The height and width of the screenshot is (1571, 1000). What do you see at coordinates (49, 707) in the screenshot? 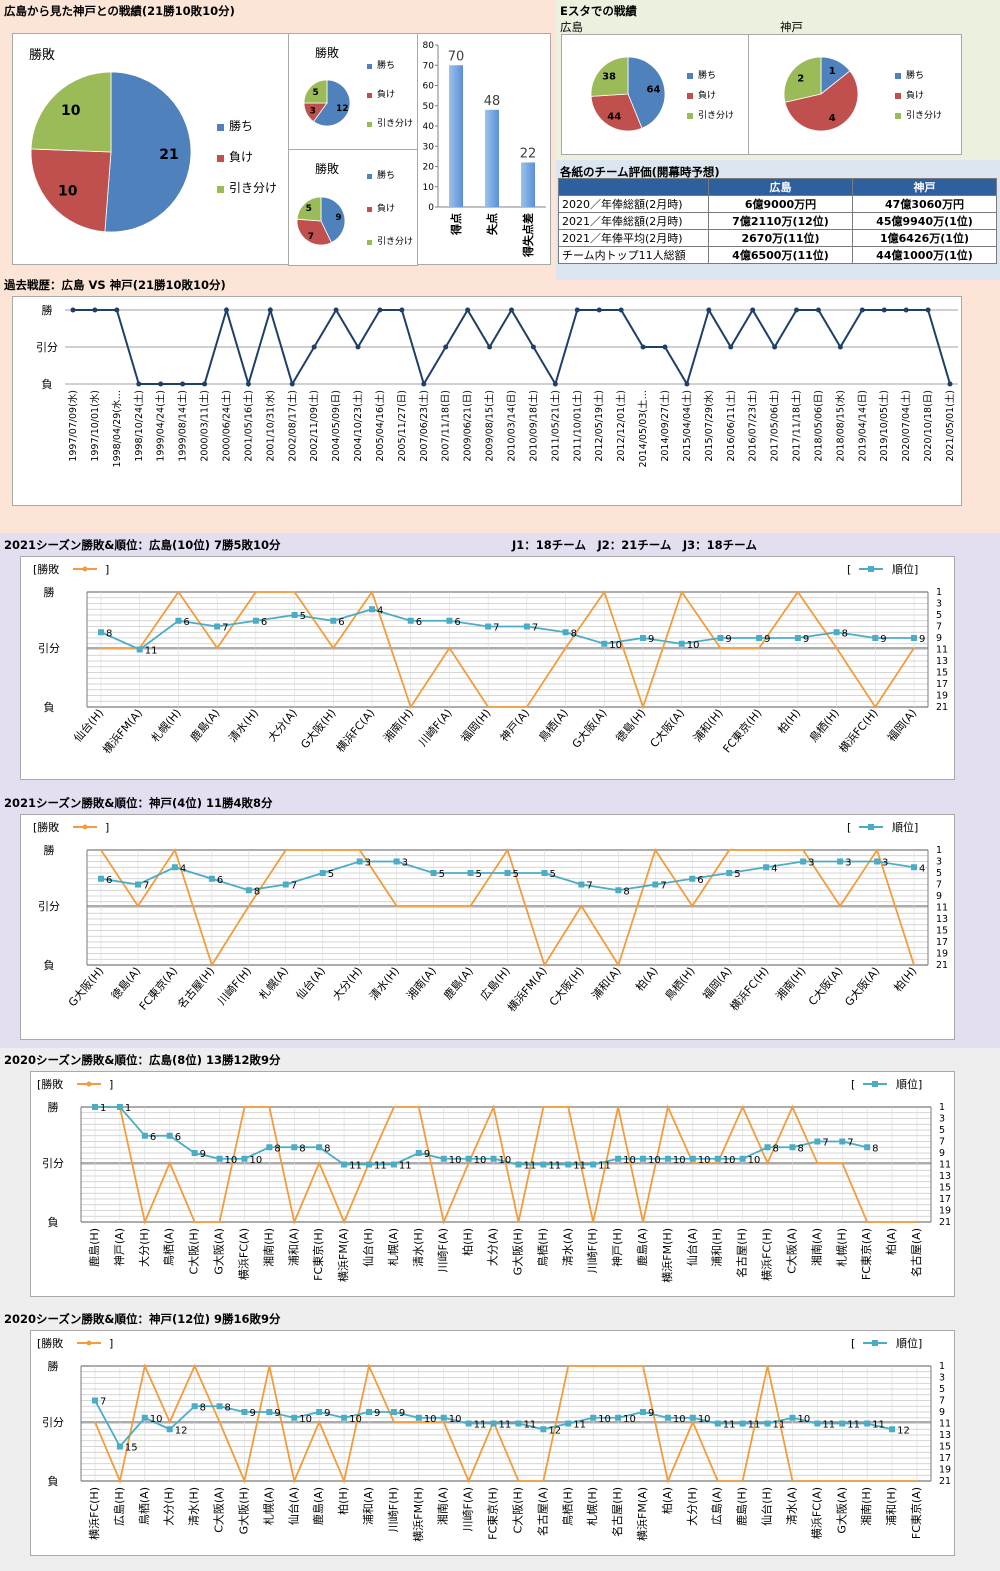
I see `y-label: 負` at bounding box center [49, 707].